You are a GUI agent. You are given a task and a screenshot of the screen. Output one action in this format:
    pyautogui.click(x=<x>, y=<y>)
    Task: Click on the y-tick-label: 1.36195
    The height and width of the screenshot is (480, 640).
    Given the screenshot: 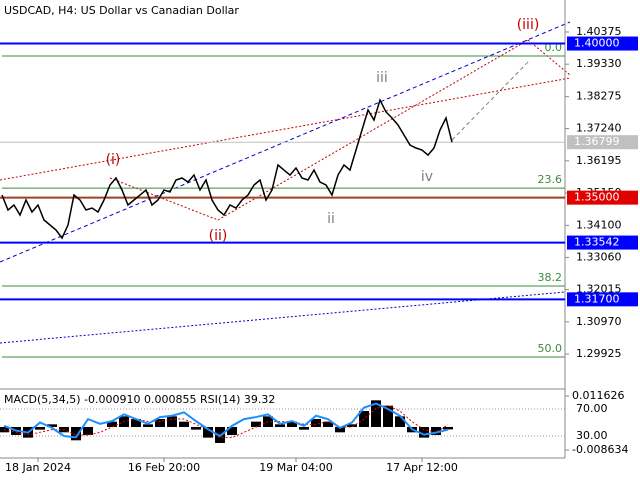 What is the action you would take?
    pyautogui.click(x=599, y=160)
    